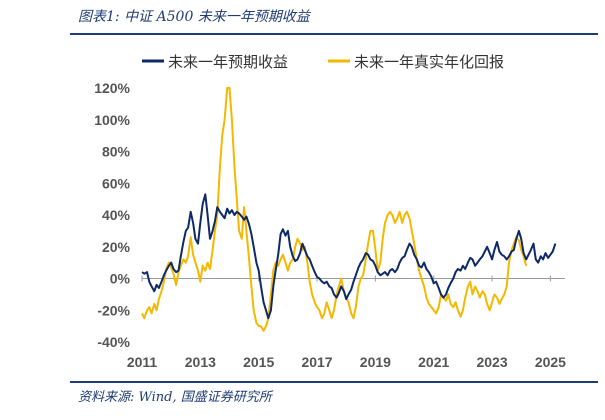 Image resolution: width=605 pixels, height=420 pixels. I want to click on figure-title: 图表1: 中证 A500 未来一年预期收益, so click(194, 17).